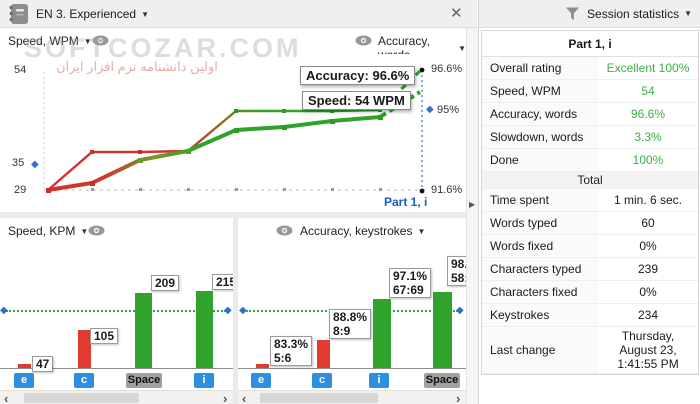  What do you see at coordinates (458, 264) in the screenshot?
I see `bar-pct: 98.3` at bounding box center [458, 264].